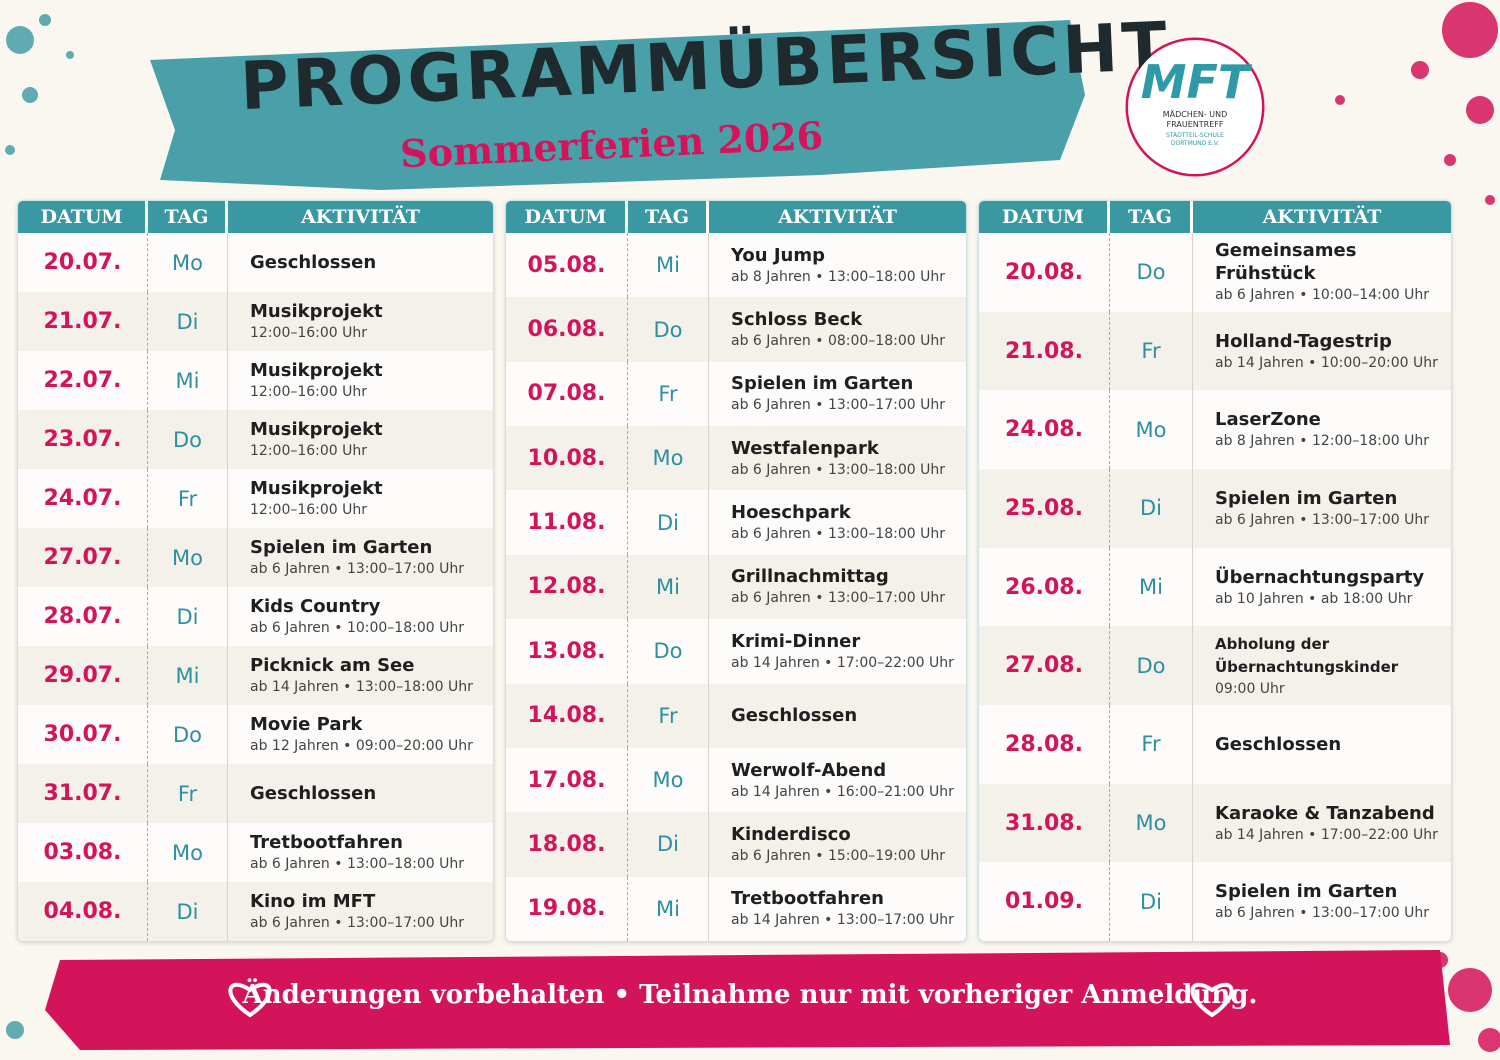  I want to click on activity-info: ab 14 Jahren • 13:00–17:00 Uhr, so click(842, 920).